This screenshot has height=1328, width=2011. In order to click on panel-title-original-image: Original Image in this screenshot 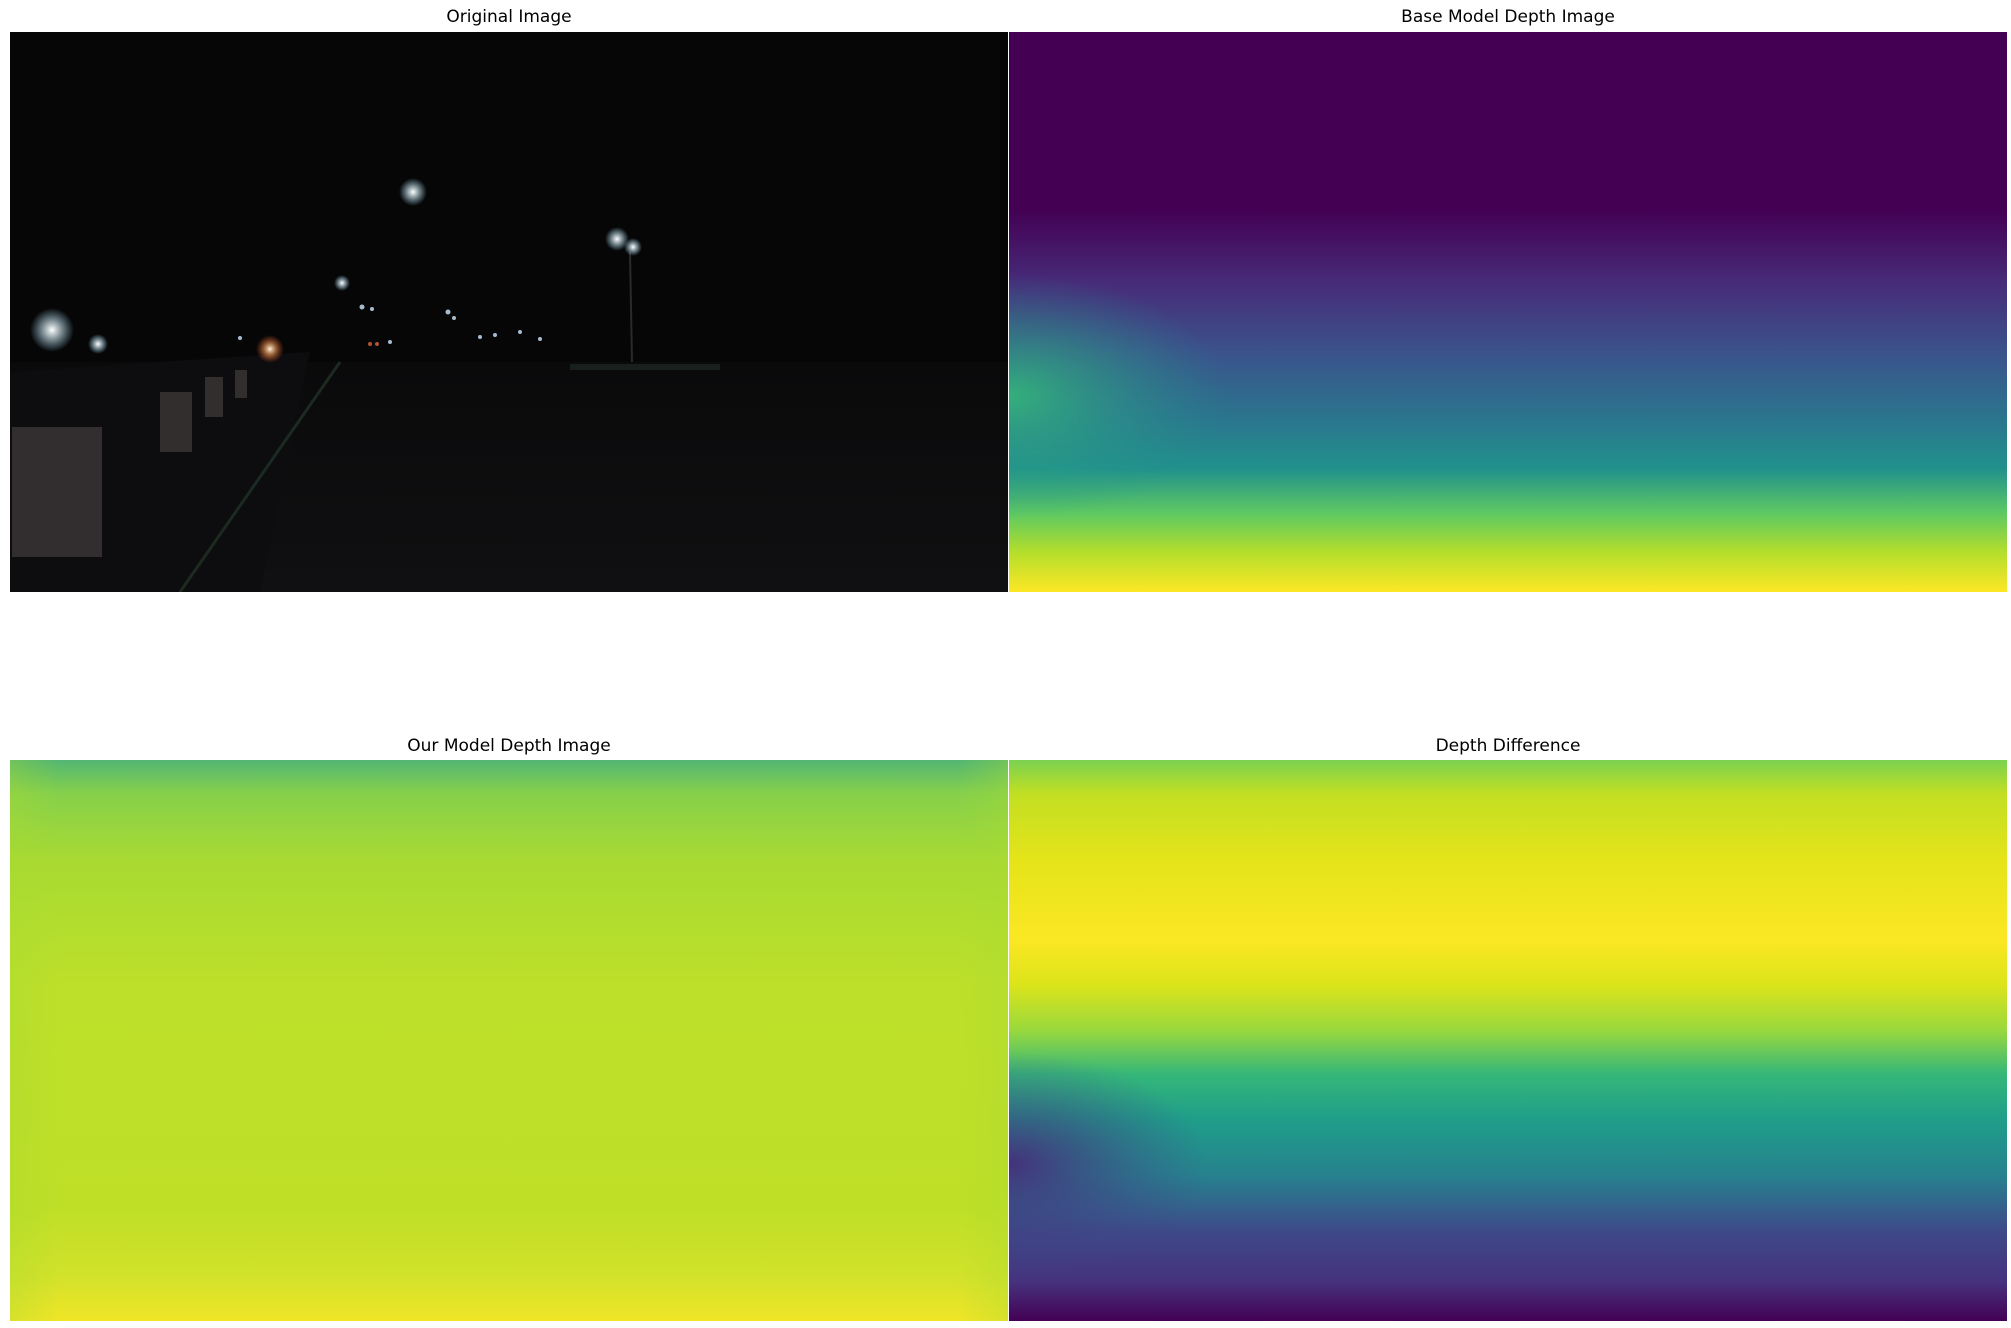, I will do `click(509, 17)`.